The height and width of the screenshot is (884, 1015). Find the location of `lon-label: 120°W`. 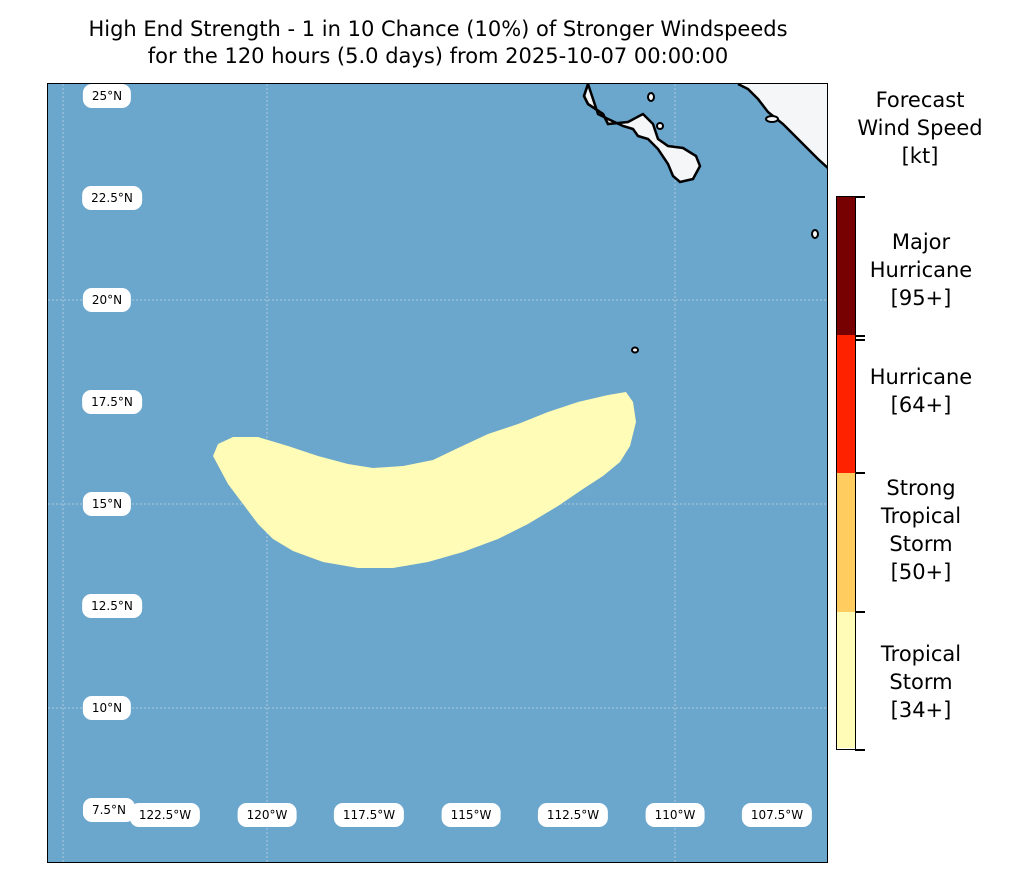

lon-label: 120°W is located at coordinates (267, 815).